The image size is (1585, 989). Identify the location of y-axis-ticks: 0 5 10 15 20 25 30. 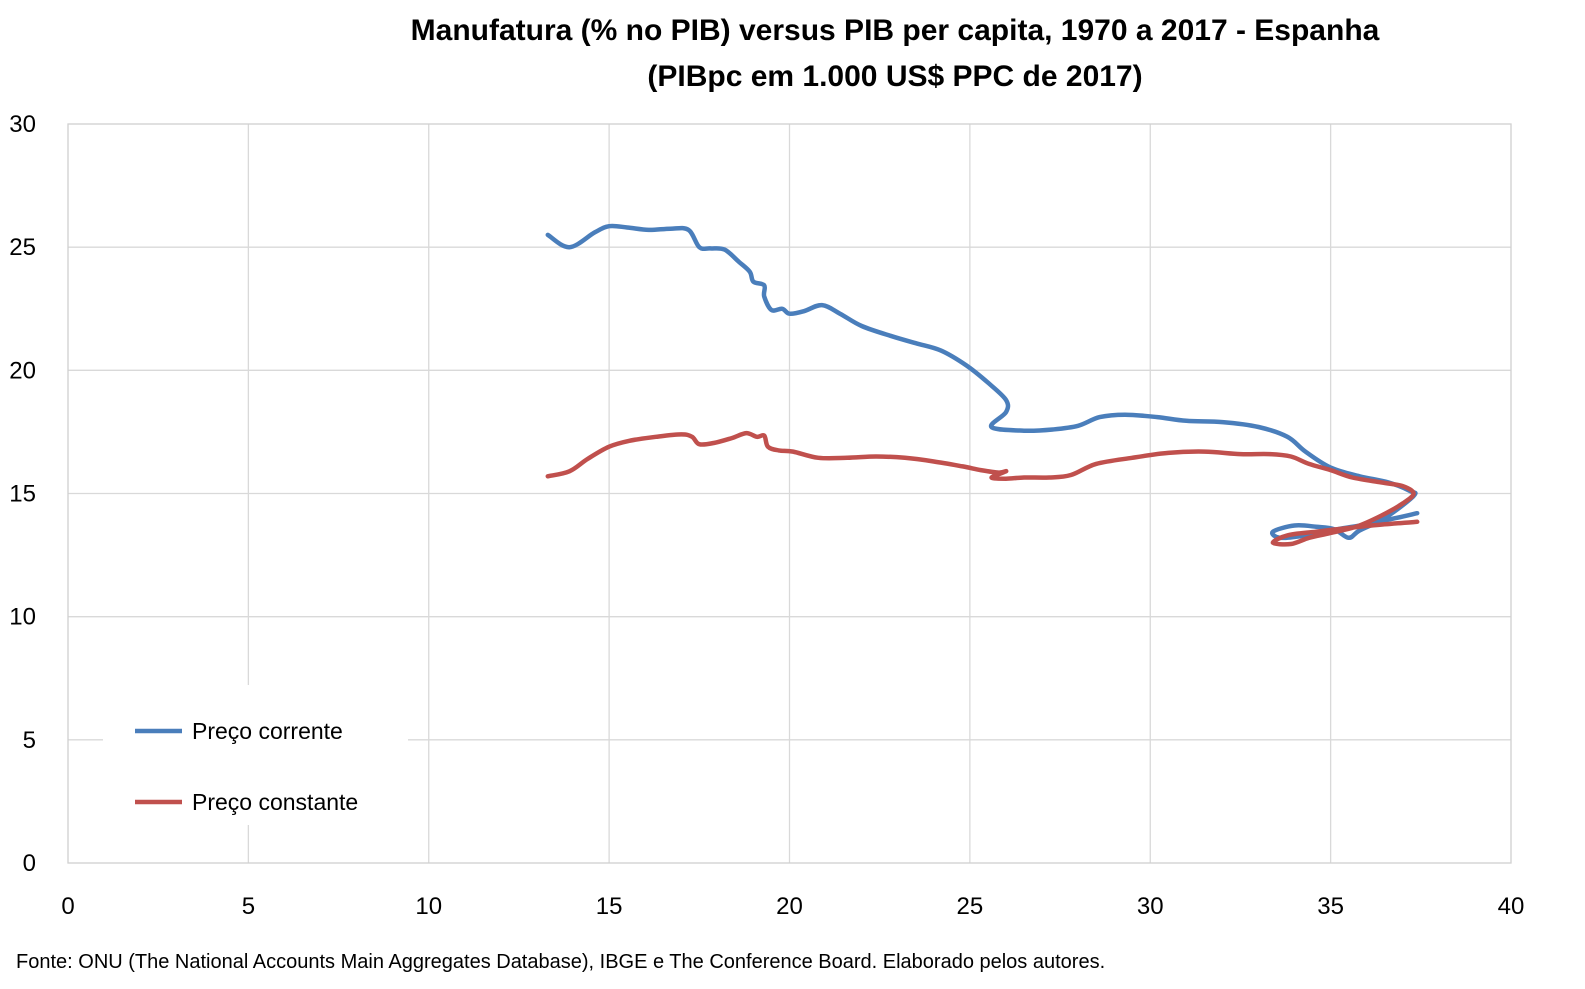
(22, 494).